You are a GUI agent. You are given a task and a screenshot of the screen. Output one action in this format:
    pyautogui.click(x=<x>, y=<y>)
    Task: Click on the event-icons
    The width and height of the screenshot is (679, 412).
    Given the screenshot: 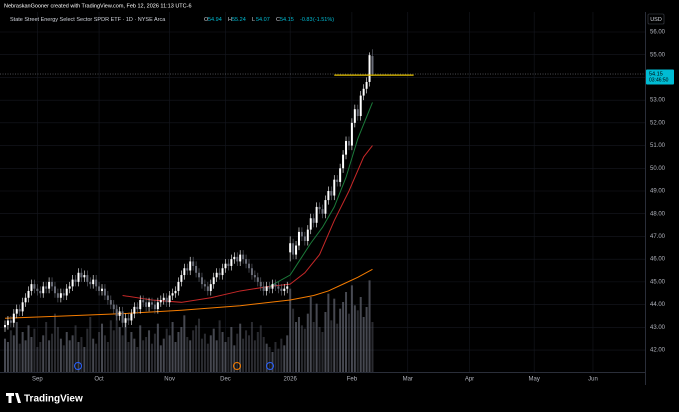 What is the action you would take?
    pyautogui.click(x=174, y=366)
    